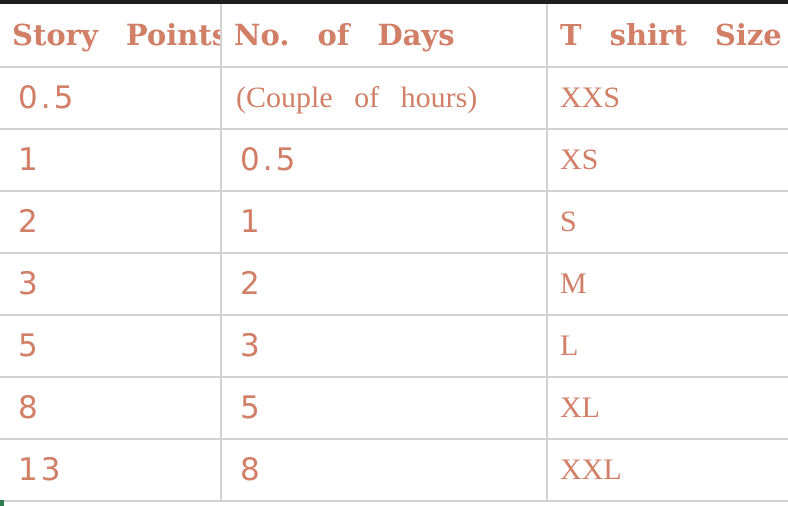 Image resolution: width=788 pixels, height=506 pixels. Describe the element at coordinates (111, 470) in the screenshot. I see `story-points-cell: 13` at that location.